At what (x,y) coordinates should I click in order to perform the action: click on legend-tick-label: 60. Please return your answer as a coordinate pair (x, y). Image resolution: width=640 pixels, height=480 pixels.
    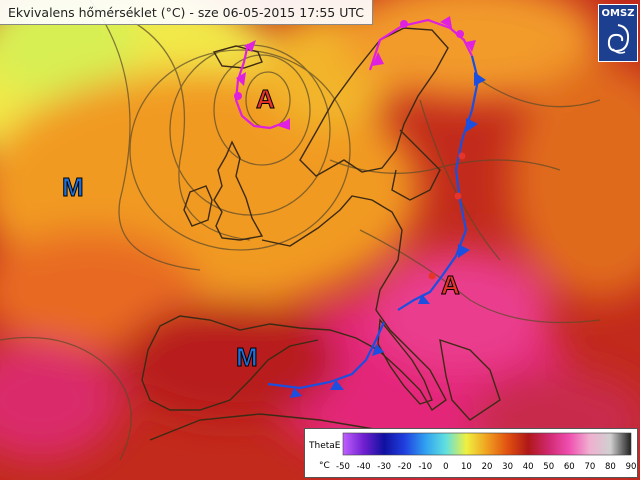
    Looking at the image, I should click on (569, 467).